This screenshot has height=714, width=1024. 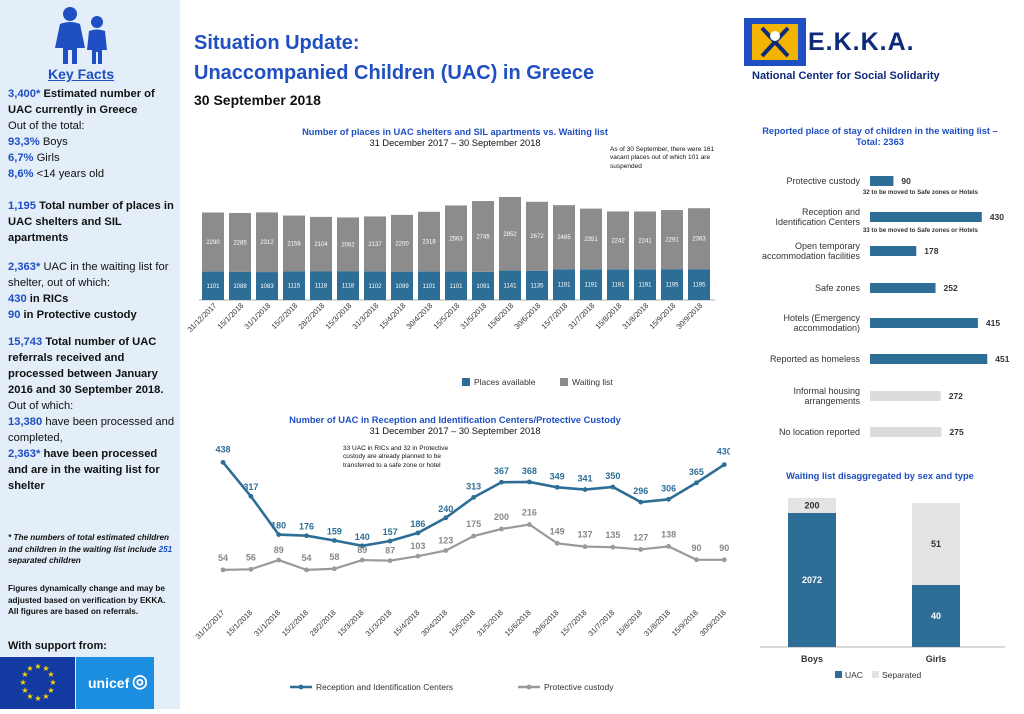 I want to click on chart2-label-ric: 349, so click(x=557, y=476).